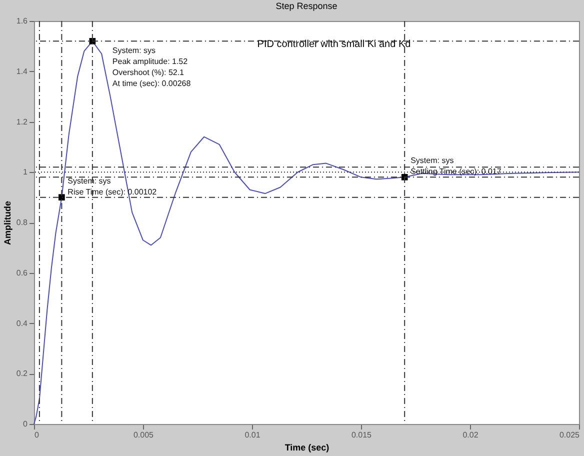 This screenshot has height=456, width=584. What do you see at coordinates (470, 435) in the screenshot?
I see `x-tick-label: 0.02` at bounding box center [470, 435].